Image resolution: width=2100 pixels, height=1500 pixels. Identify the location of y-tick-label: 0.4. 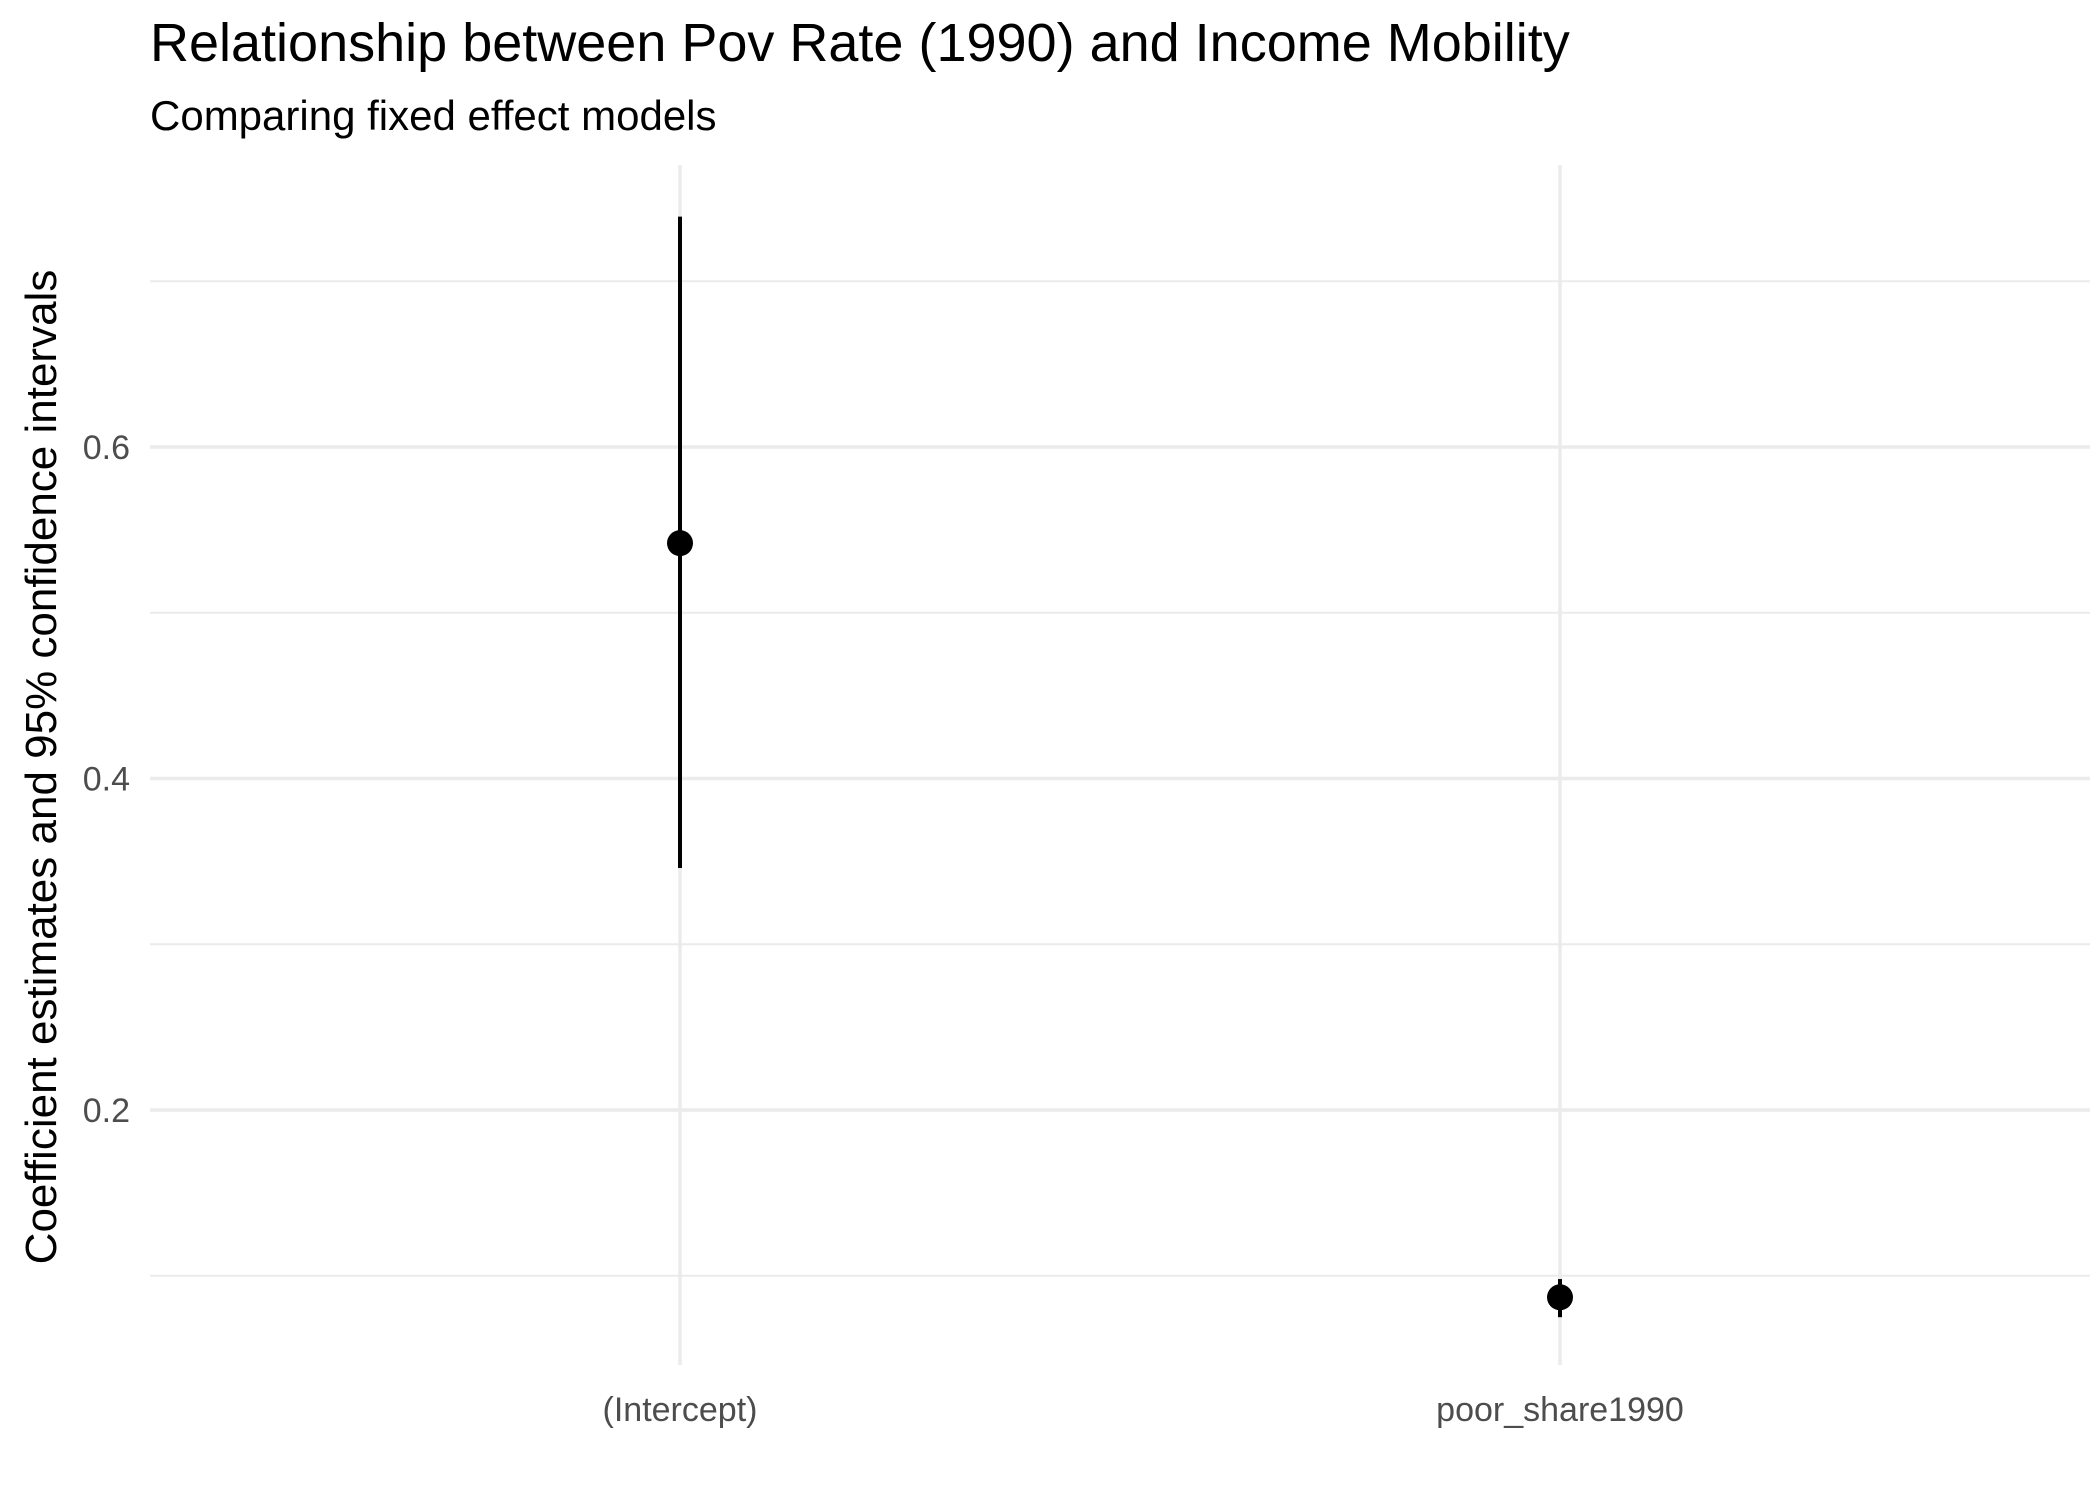
(106, 780).